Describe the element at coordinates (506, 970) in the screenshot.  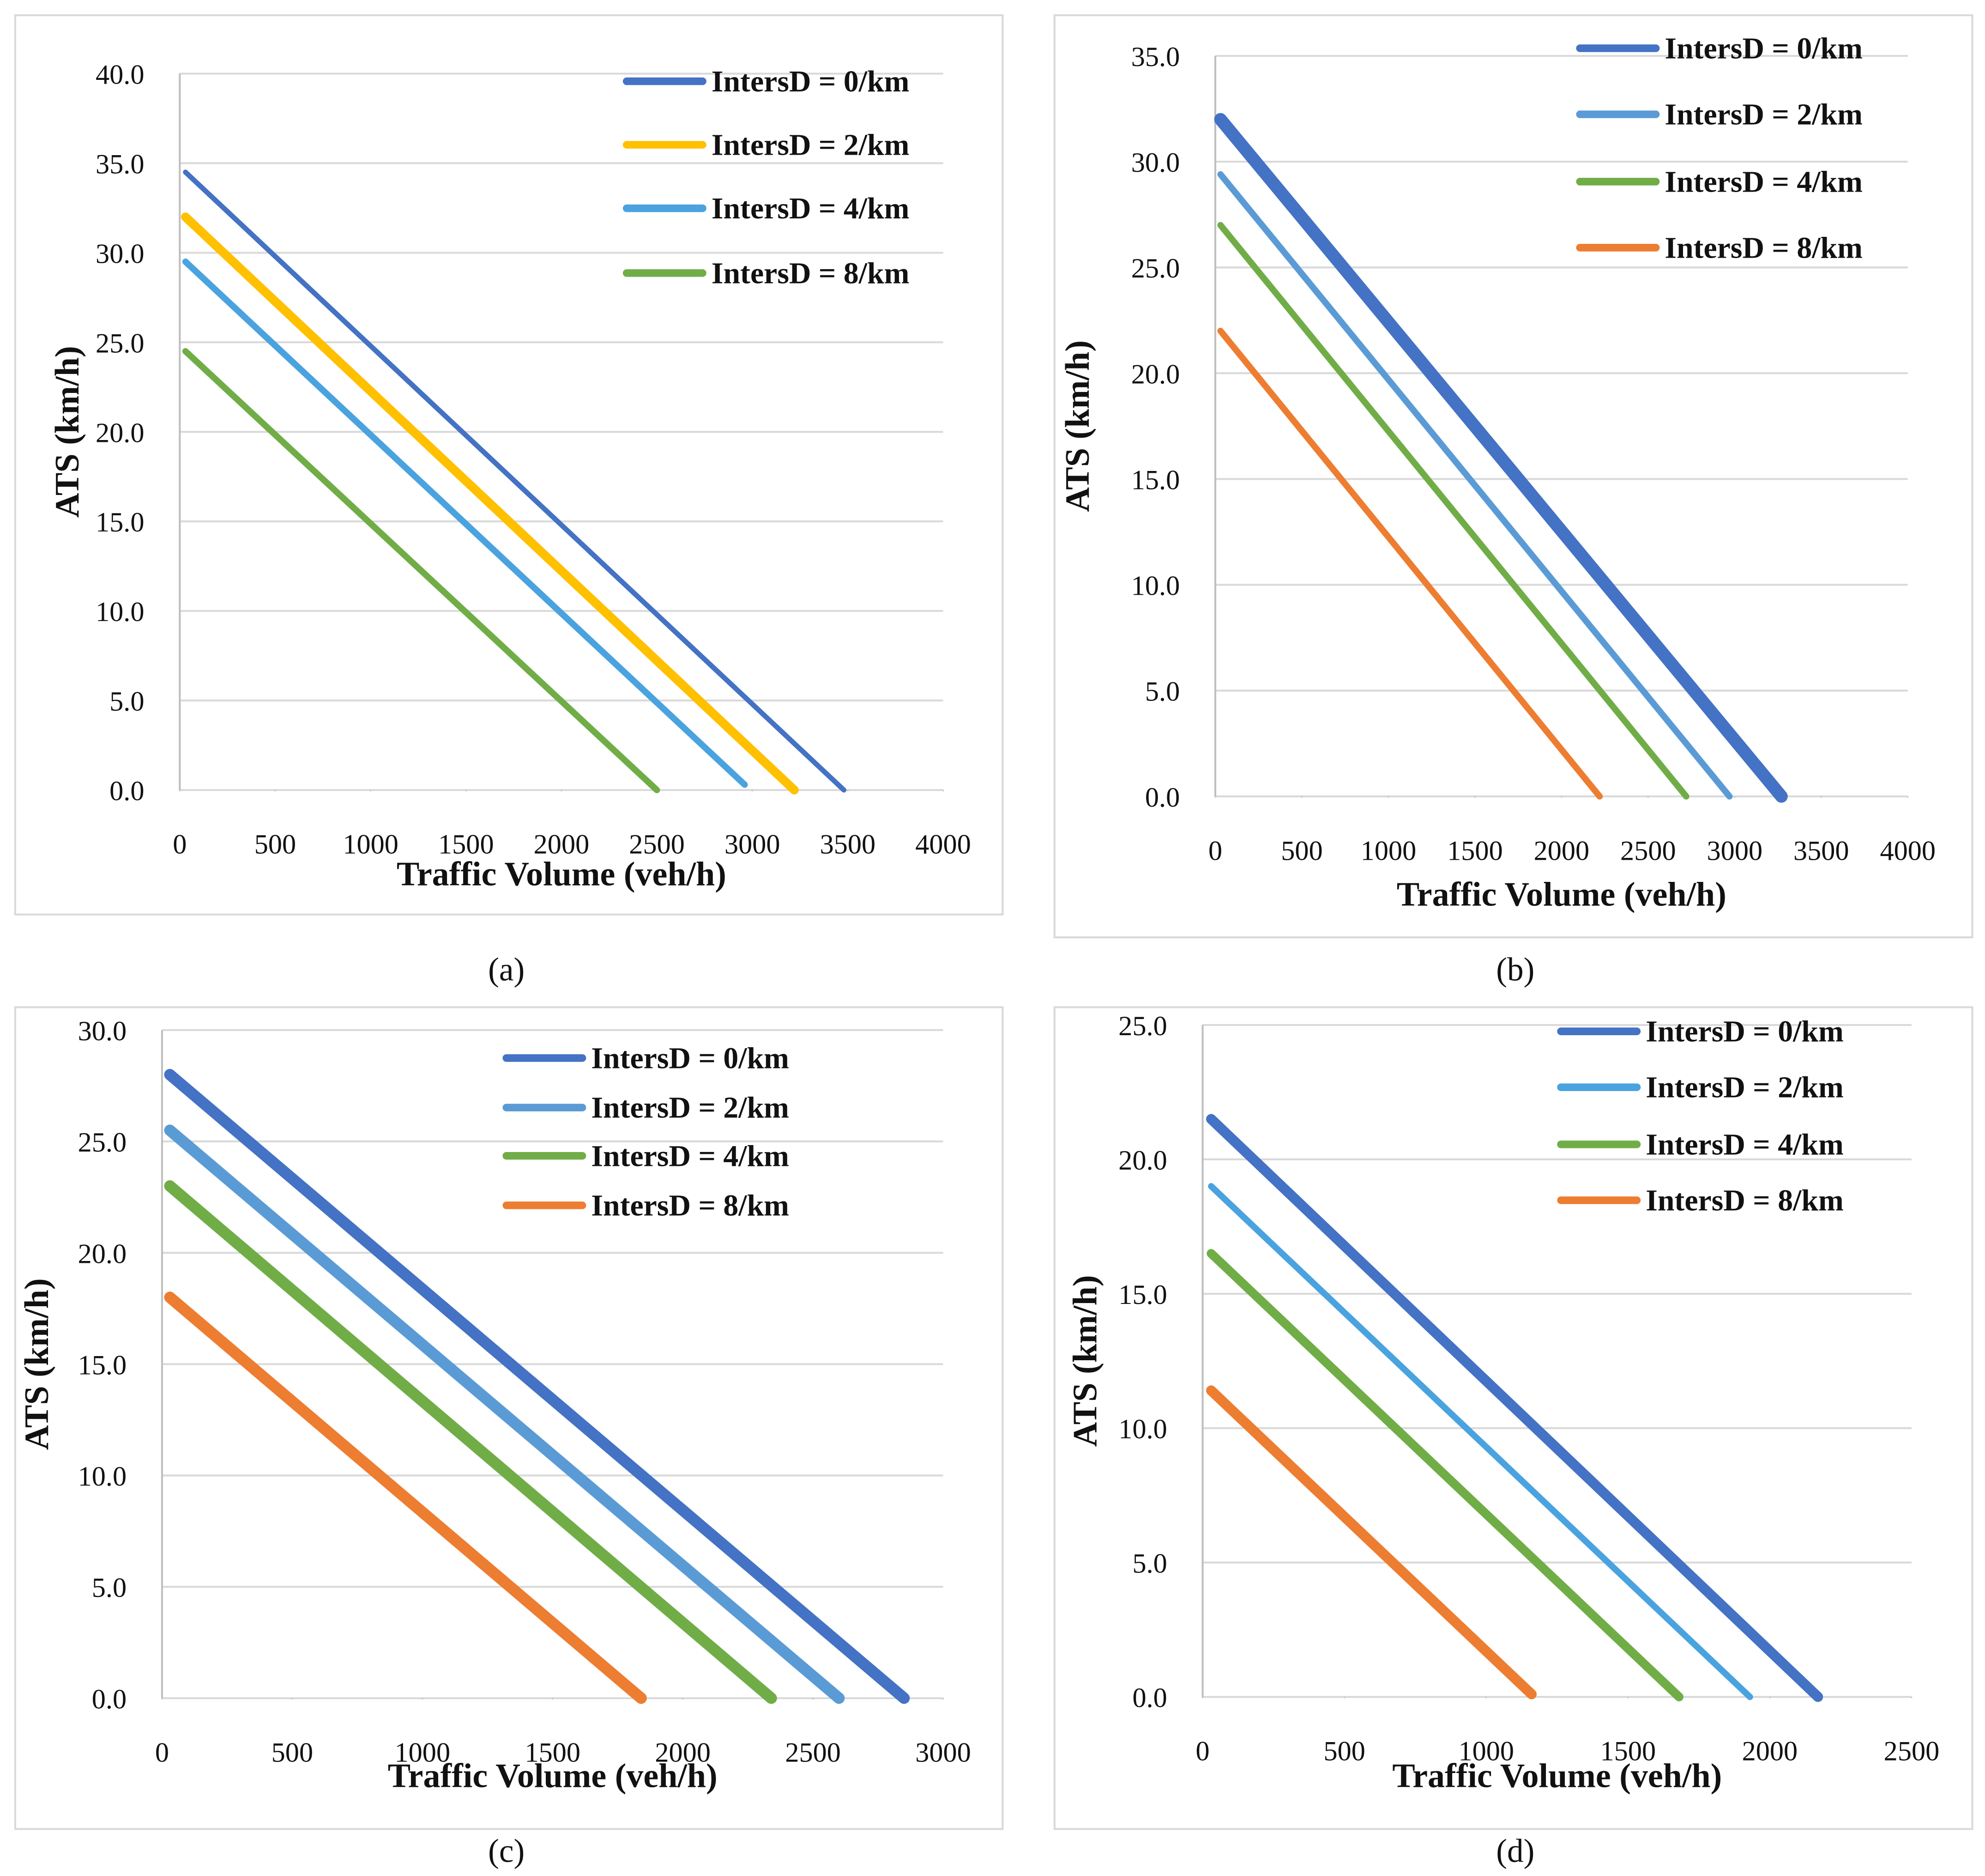
I see `panel-caption: (a)` at that location.